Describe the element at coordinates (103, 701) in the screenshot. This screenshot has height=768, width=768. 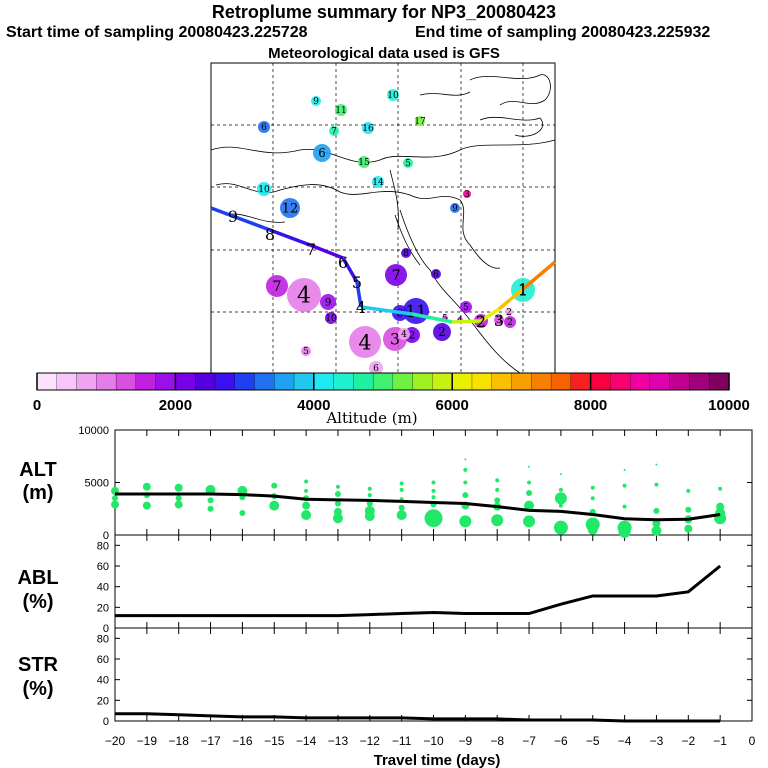
I see `y-tick-label: 20` at that location.